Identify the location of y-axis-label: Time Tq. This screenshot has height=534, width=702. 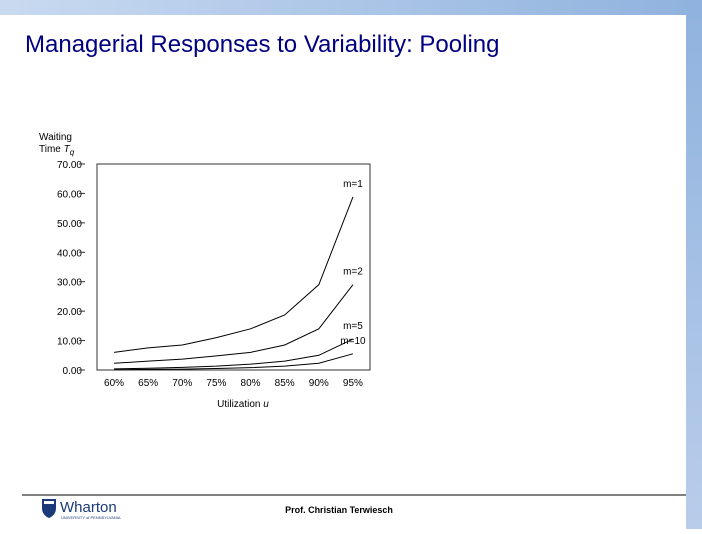
(57, 150).